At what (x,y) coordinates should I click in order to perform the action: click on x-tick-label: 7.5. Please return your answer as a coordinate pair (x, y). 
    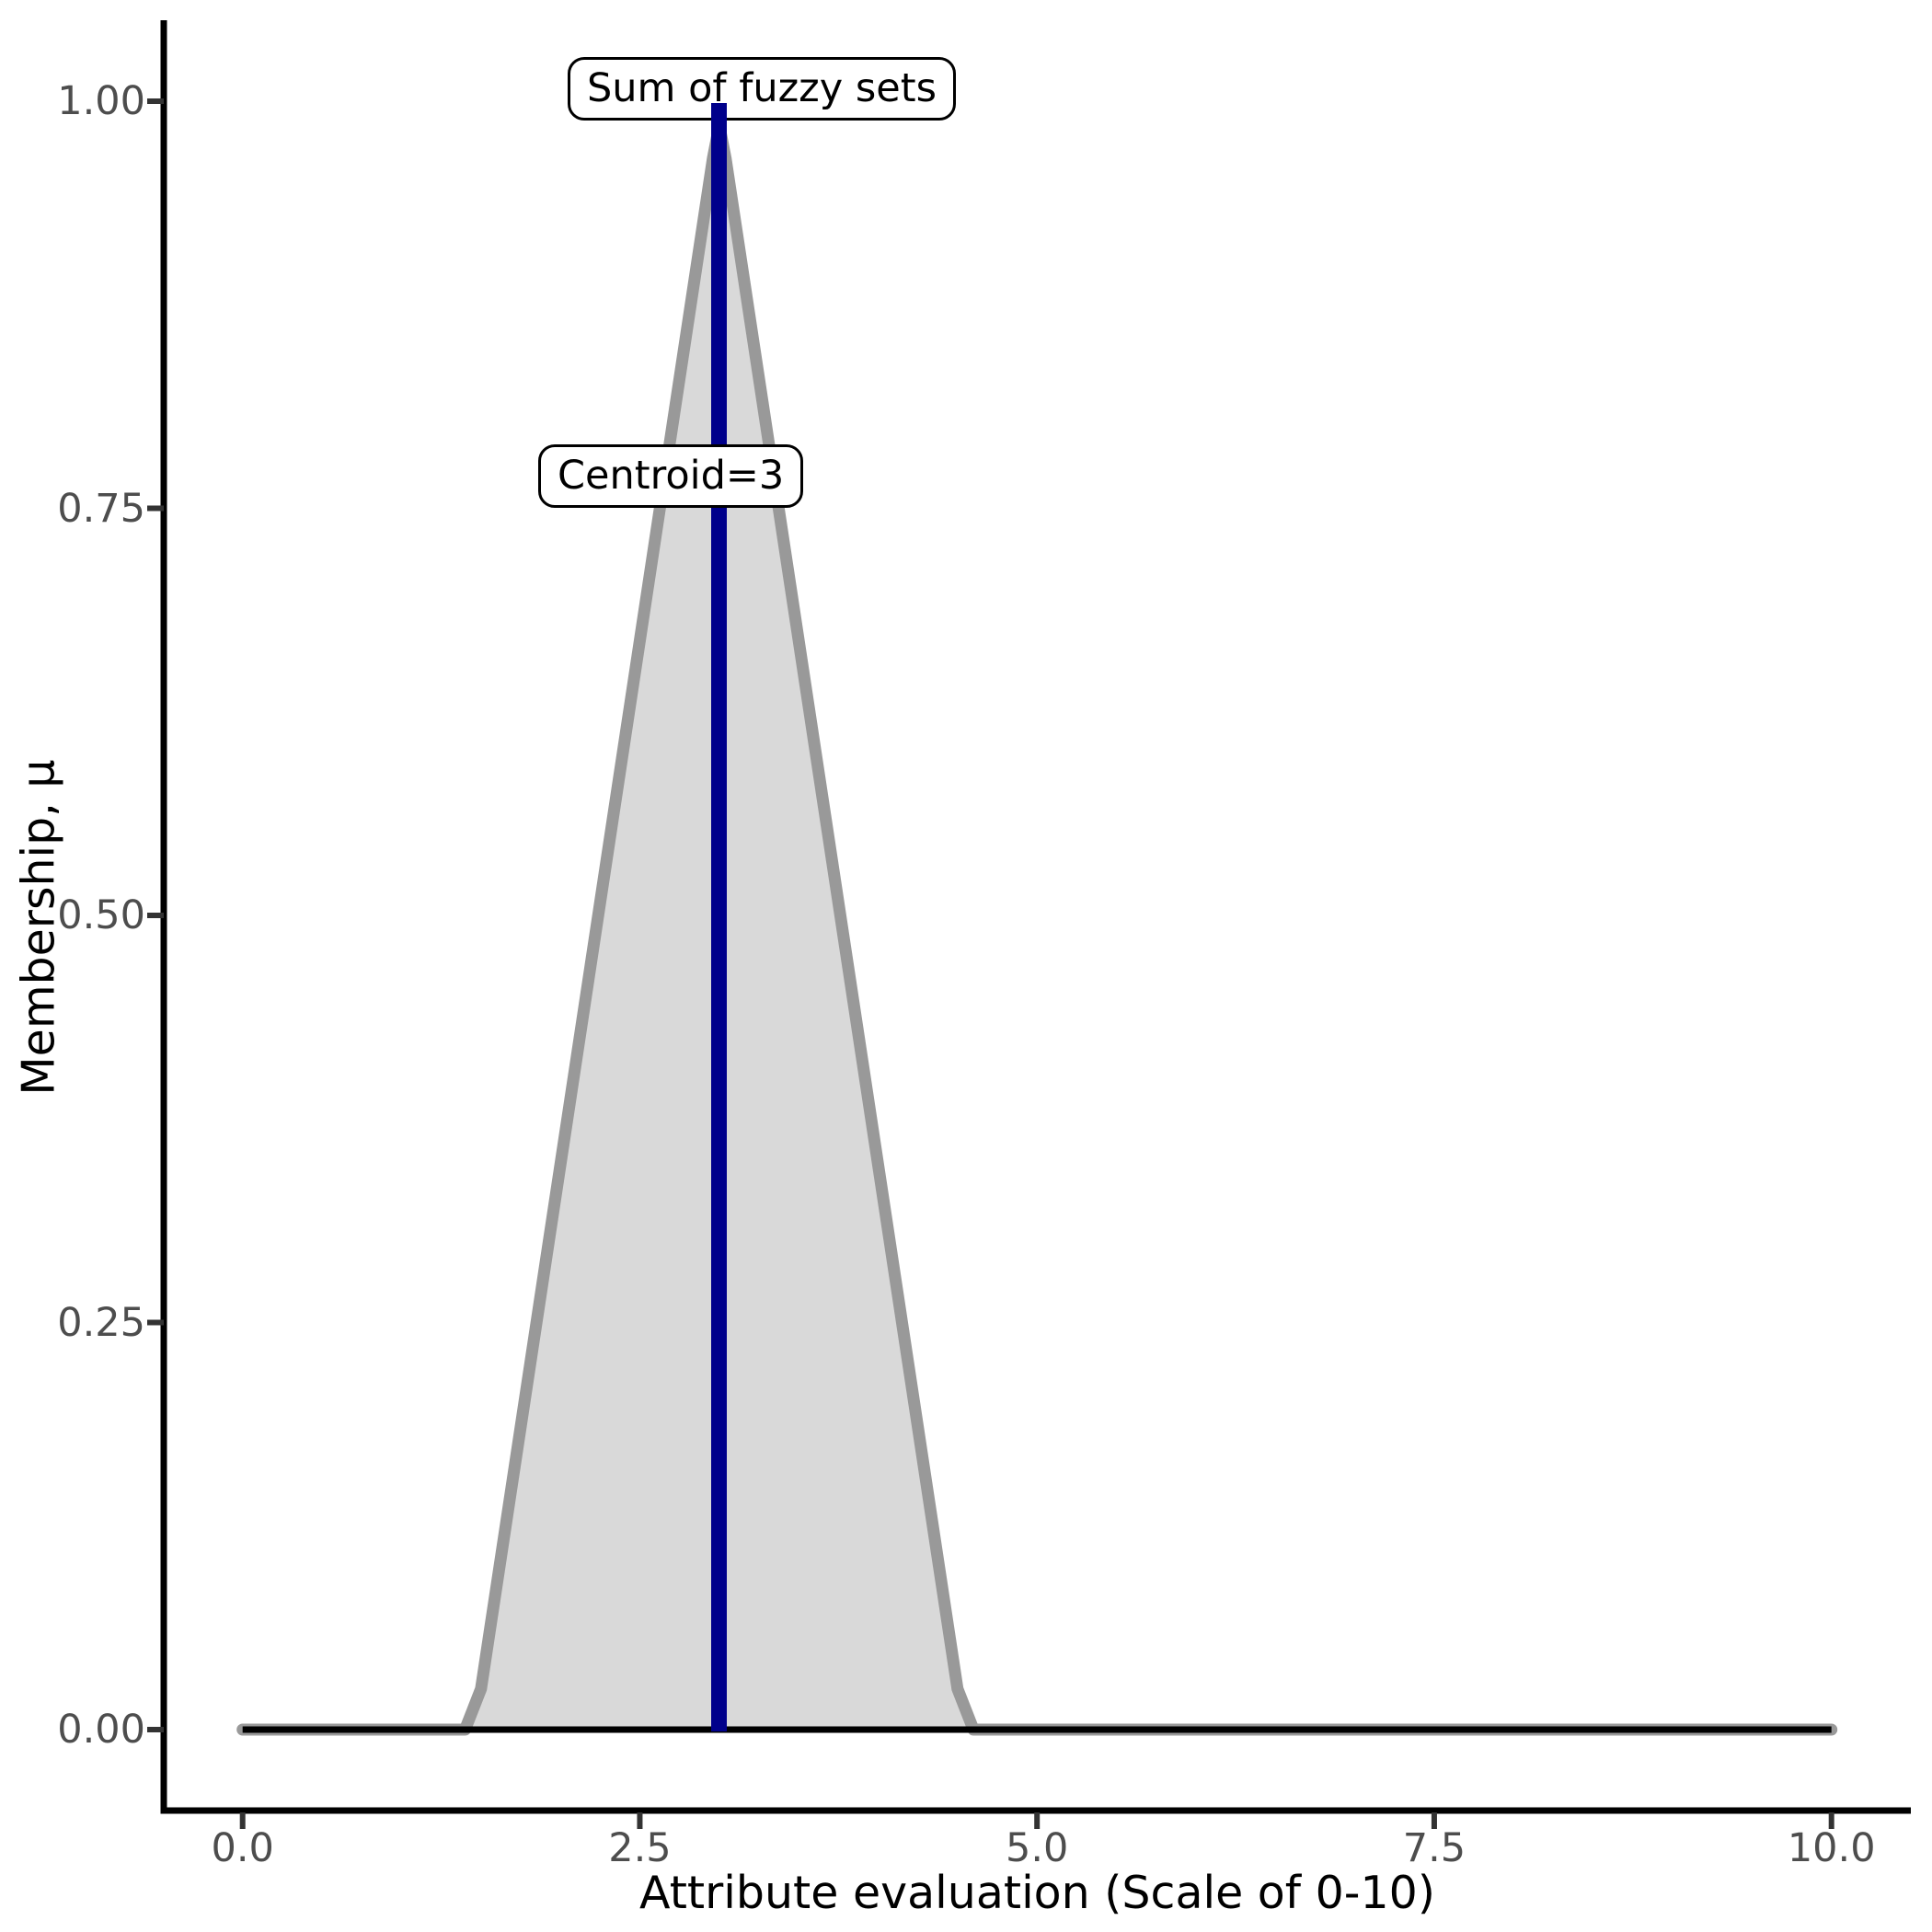
    Looking at the image, I should click on (1434, 1848).